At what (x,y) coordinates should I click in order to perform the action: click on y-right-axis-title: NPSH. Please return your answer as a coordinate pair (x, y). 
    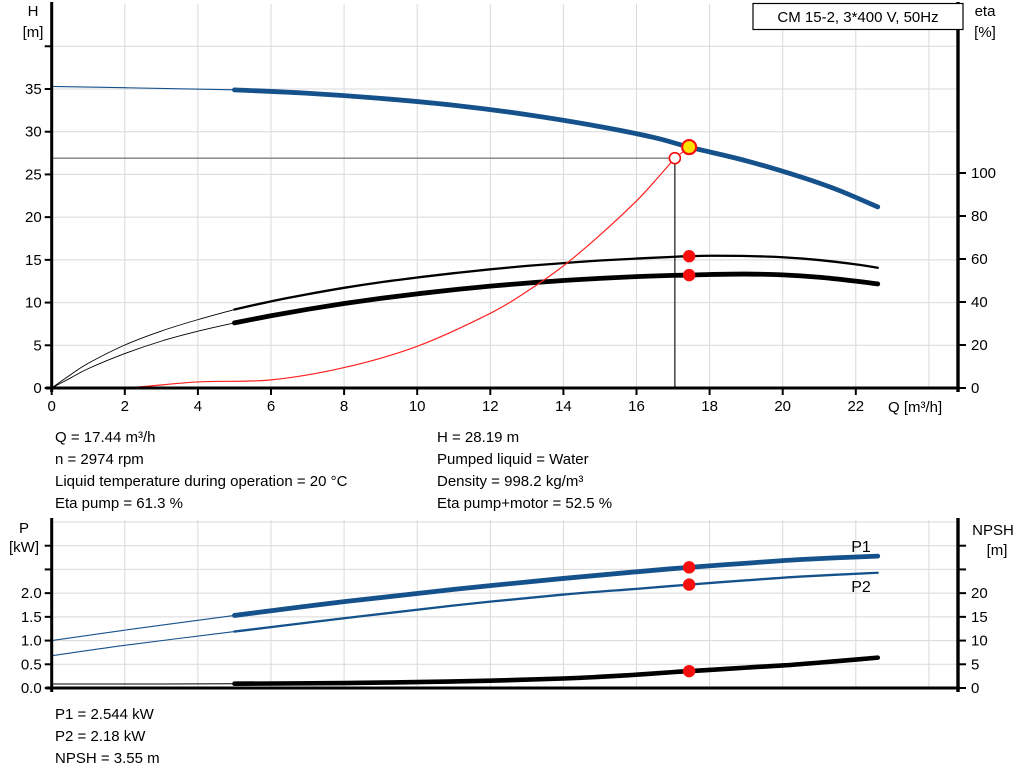
    Looking at the image, I should click on (993, 530).